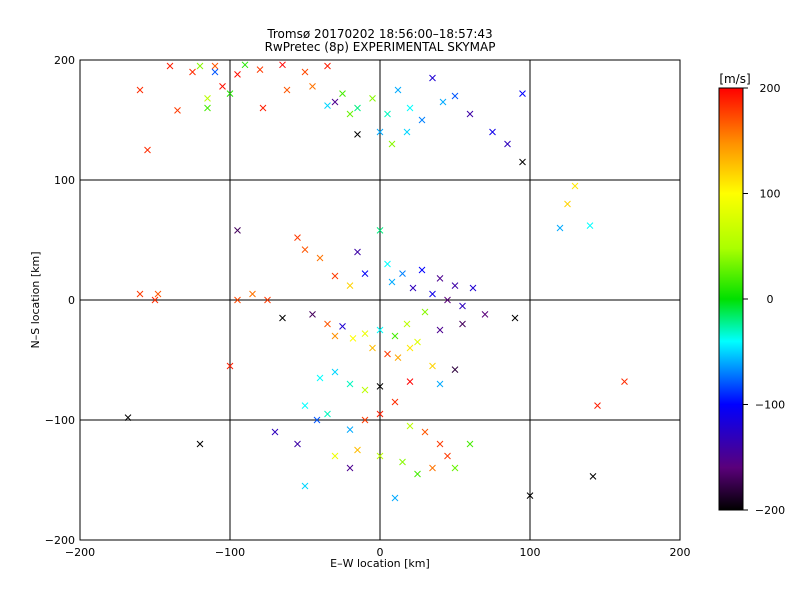 This screenshot has height=600, width=800. Describe the element at coordinates (380, 47) in the screenshot. I see `chart-subtitle: RwPretec (8p) EXPERIMENTAL SKYMAP` at that location.